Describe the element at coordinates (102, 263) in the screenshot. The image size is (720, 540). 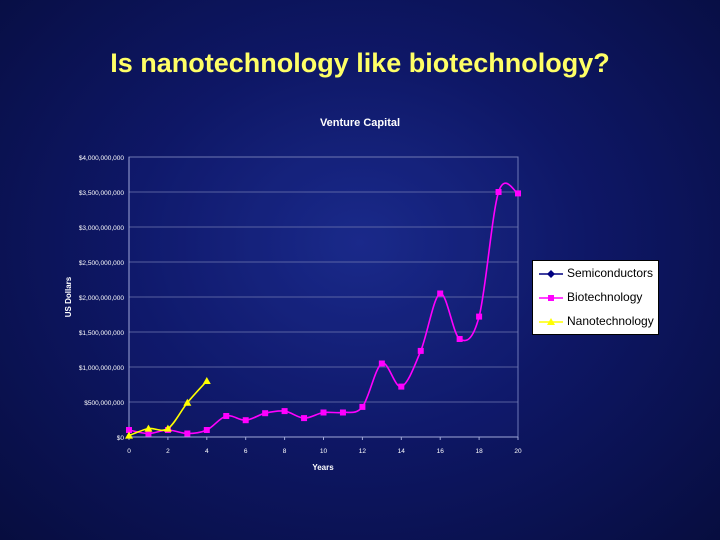
I see `y-tick-label: $2,500,000,000` at that location.